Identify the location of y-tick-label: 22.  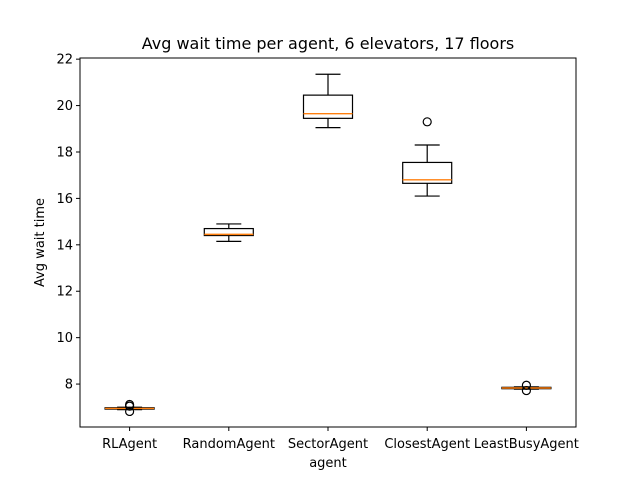
(64, 60).